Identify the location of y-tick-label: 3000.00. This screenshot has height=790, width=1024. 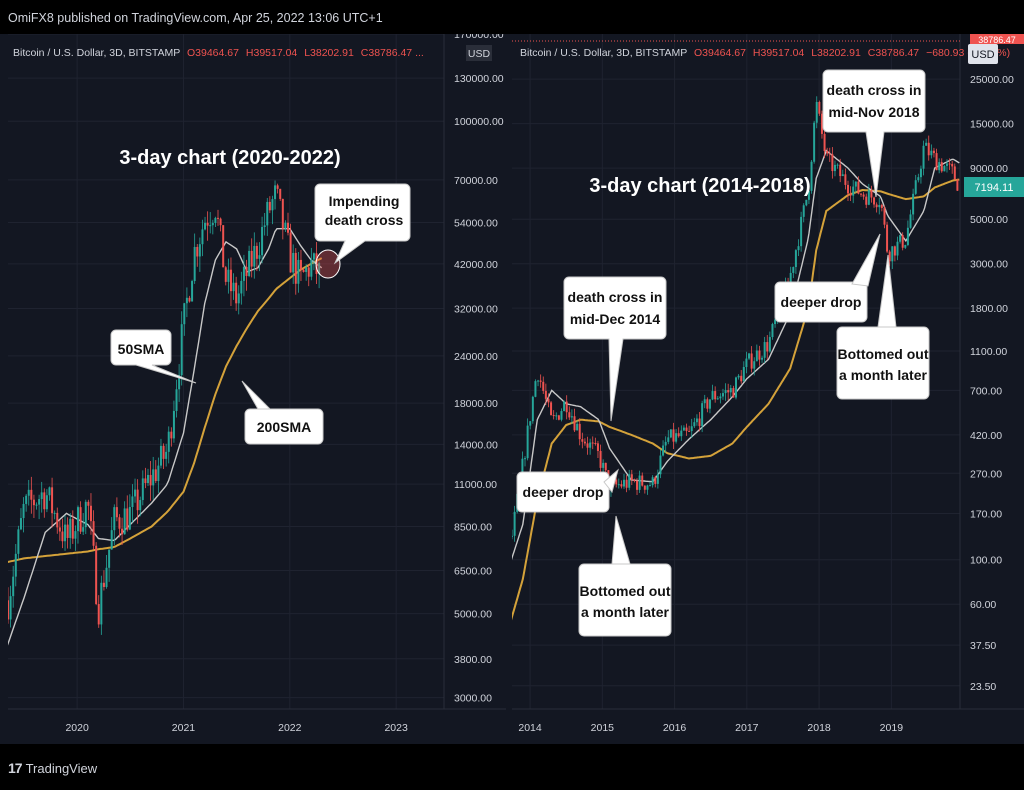
(989, 265).